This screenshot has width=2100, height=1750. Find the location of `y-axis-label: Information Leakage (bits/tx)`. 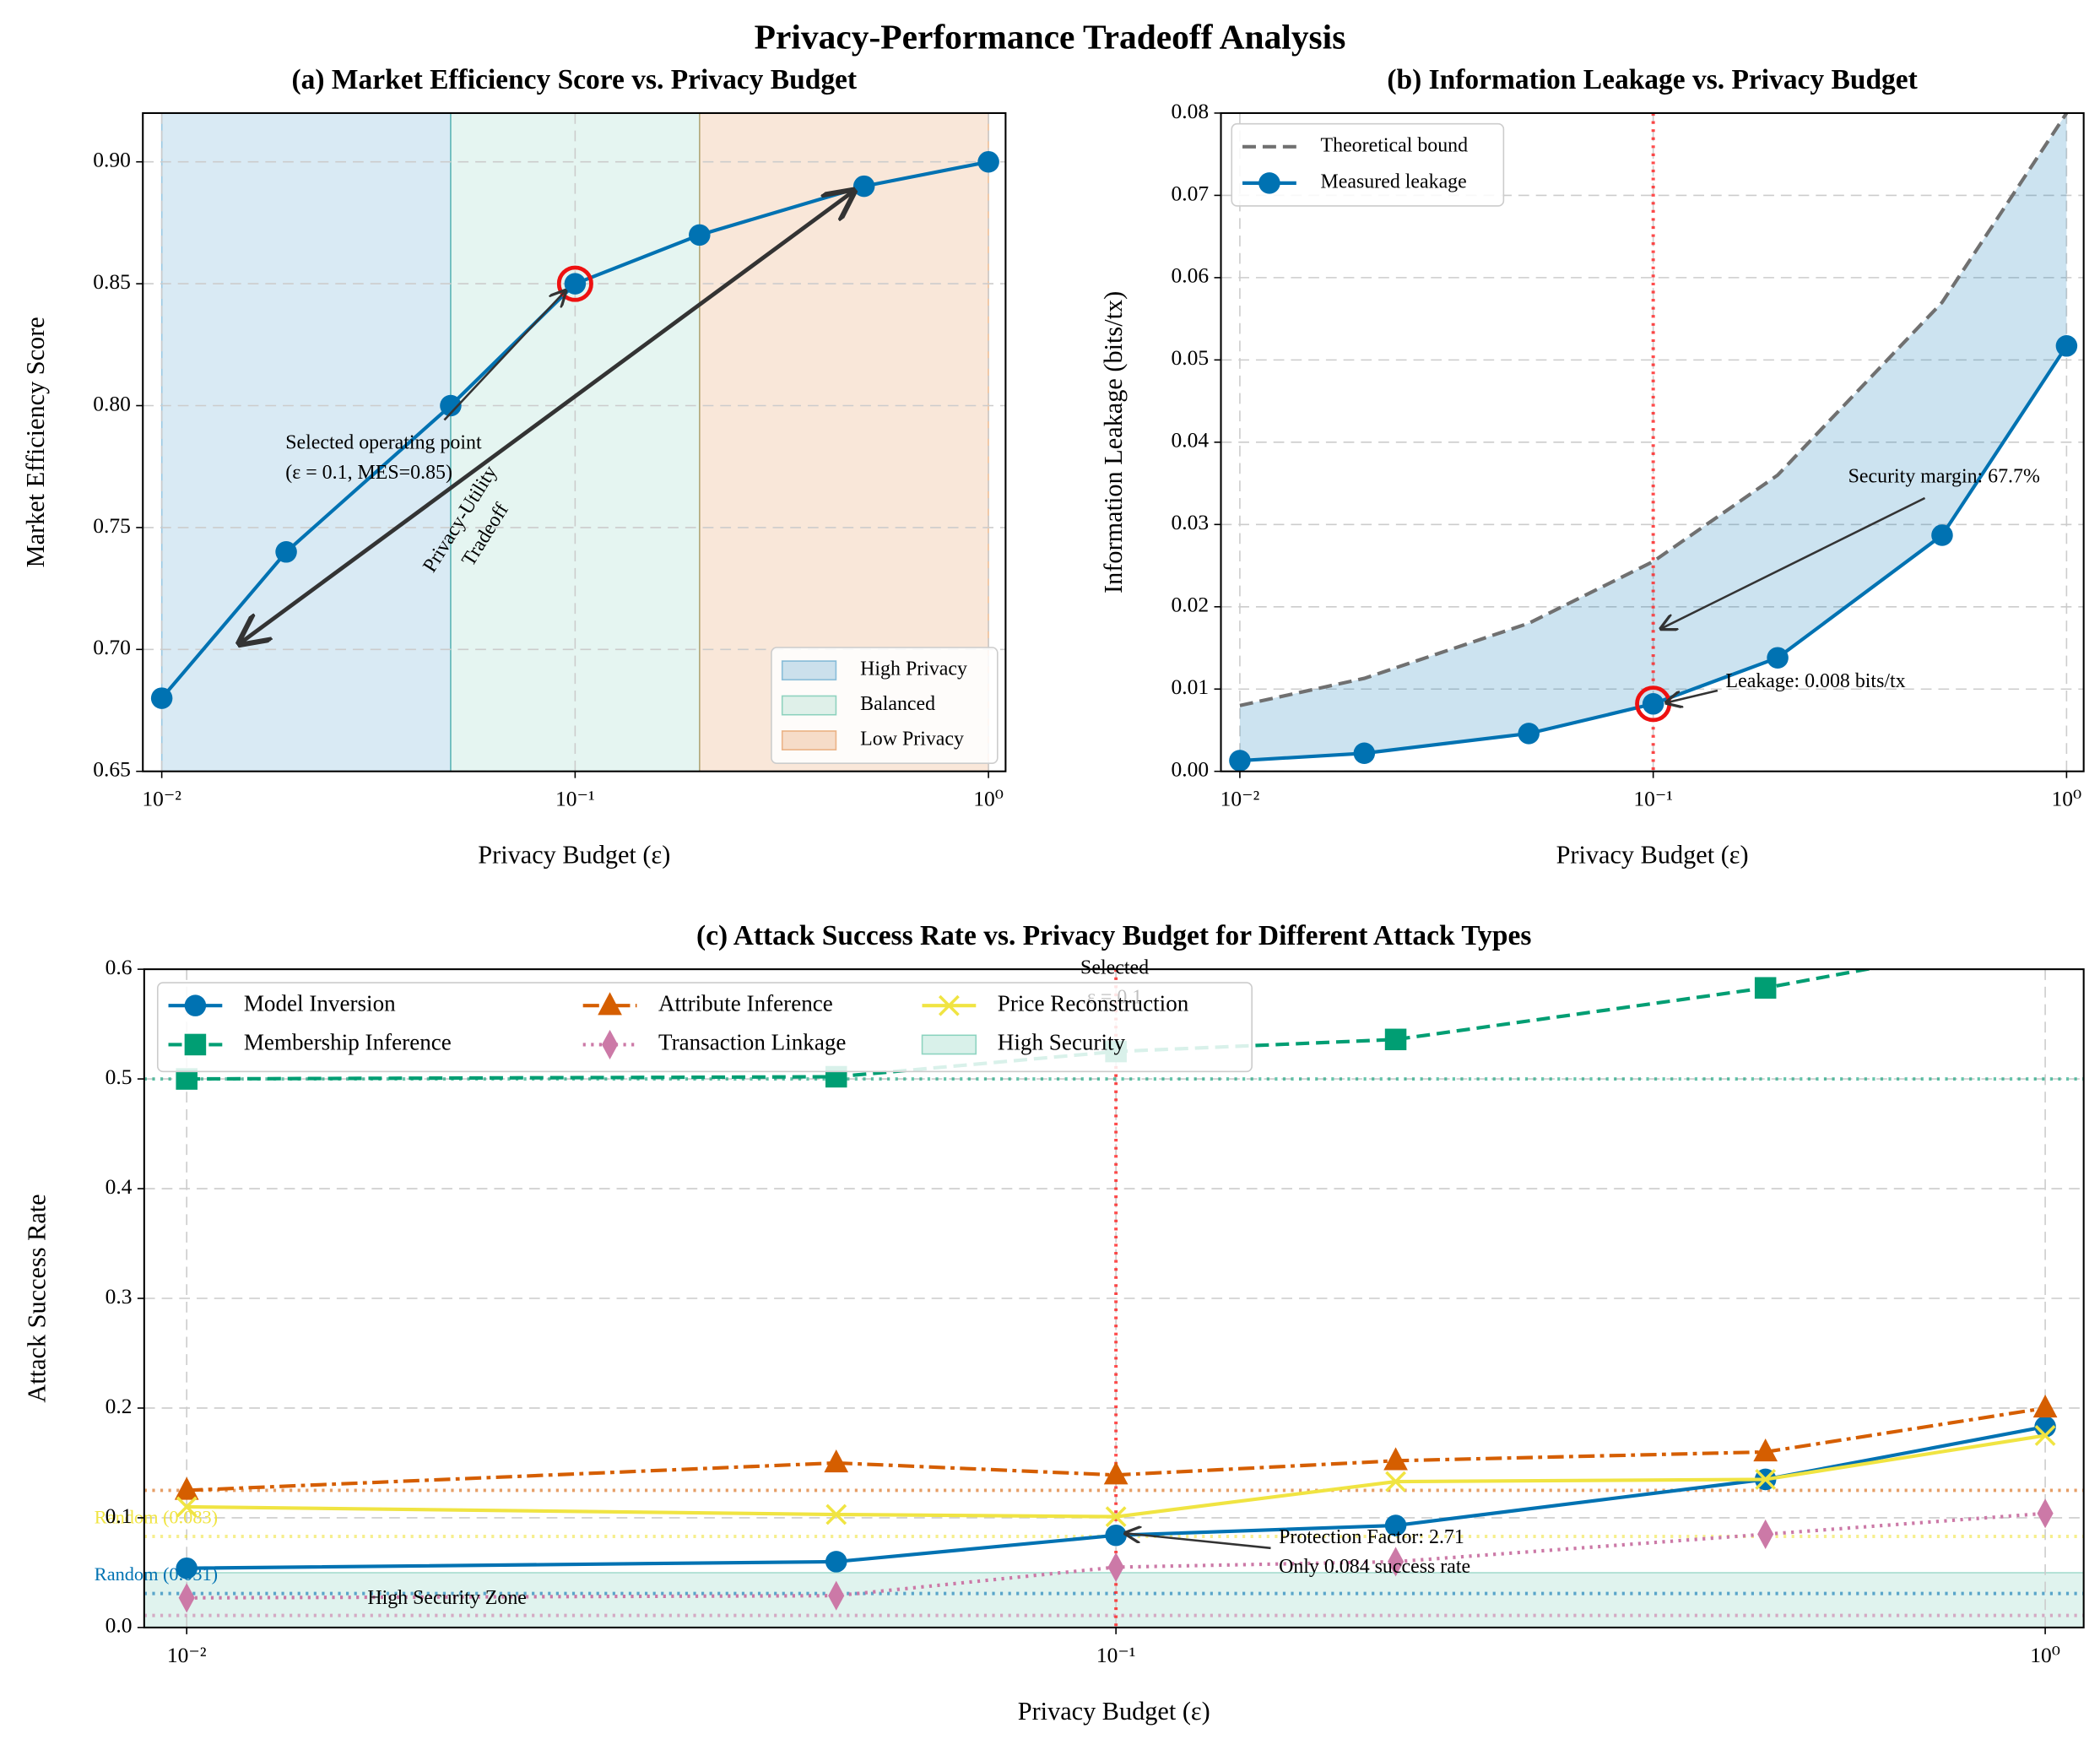

y-axis-label: Information Leakage (bits/tx) is located at coordinates (1113, 442).